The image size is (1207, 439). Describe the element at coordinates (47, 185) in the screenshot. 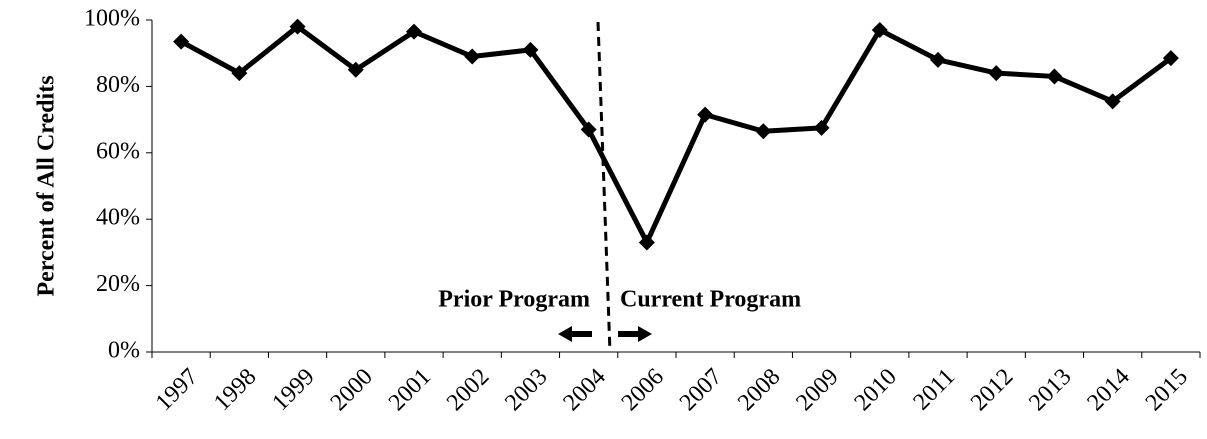

I see `y-axis-label: Percent of All Credits` at that location.